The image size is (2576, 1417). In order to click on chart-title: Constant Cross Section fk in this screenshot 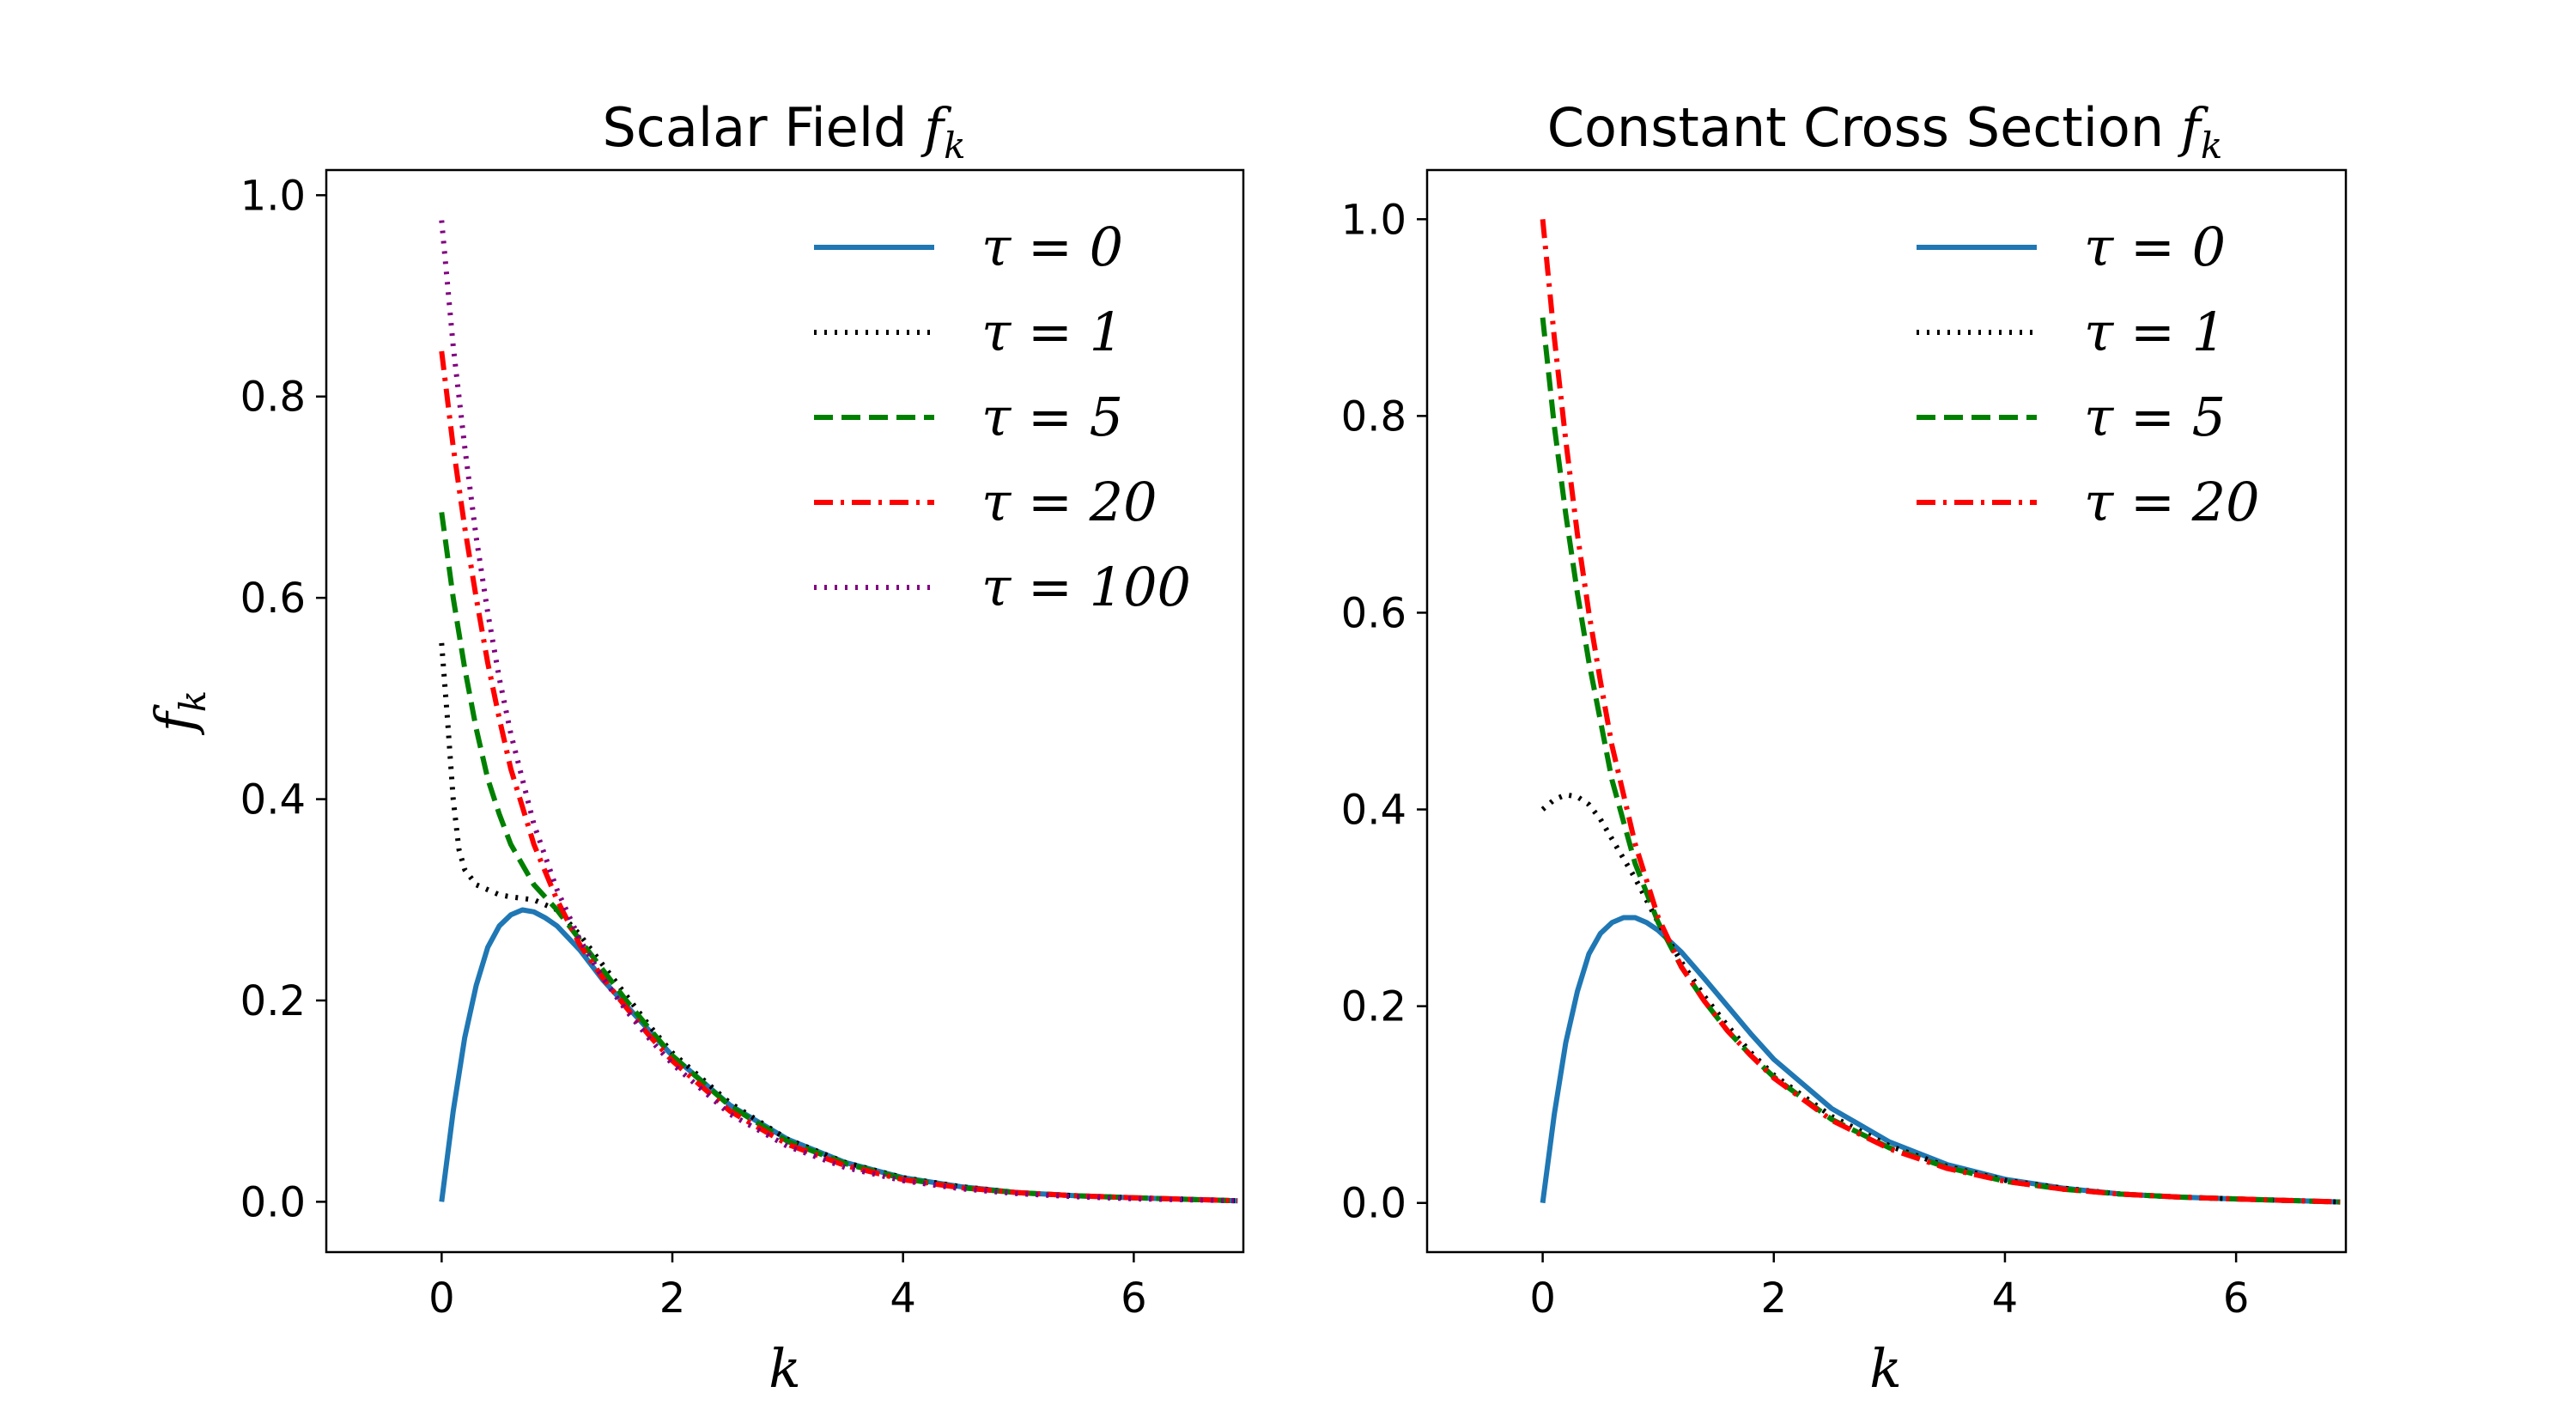, I will do `click(1885, 131)`.